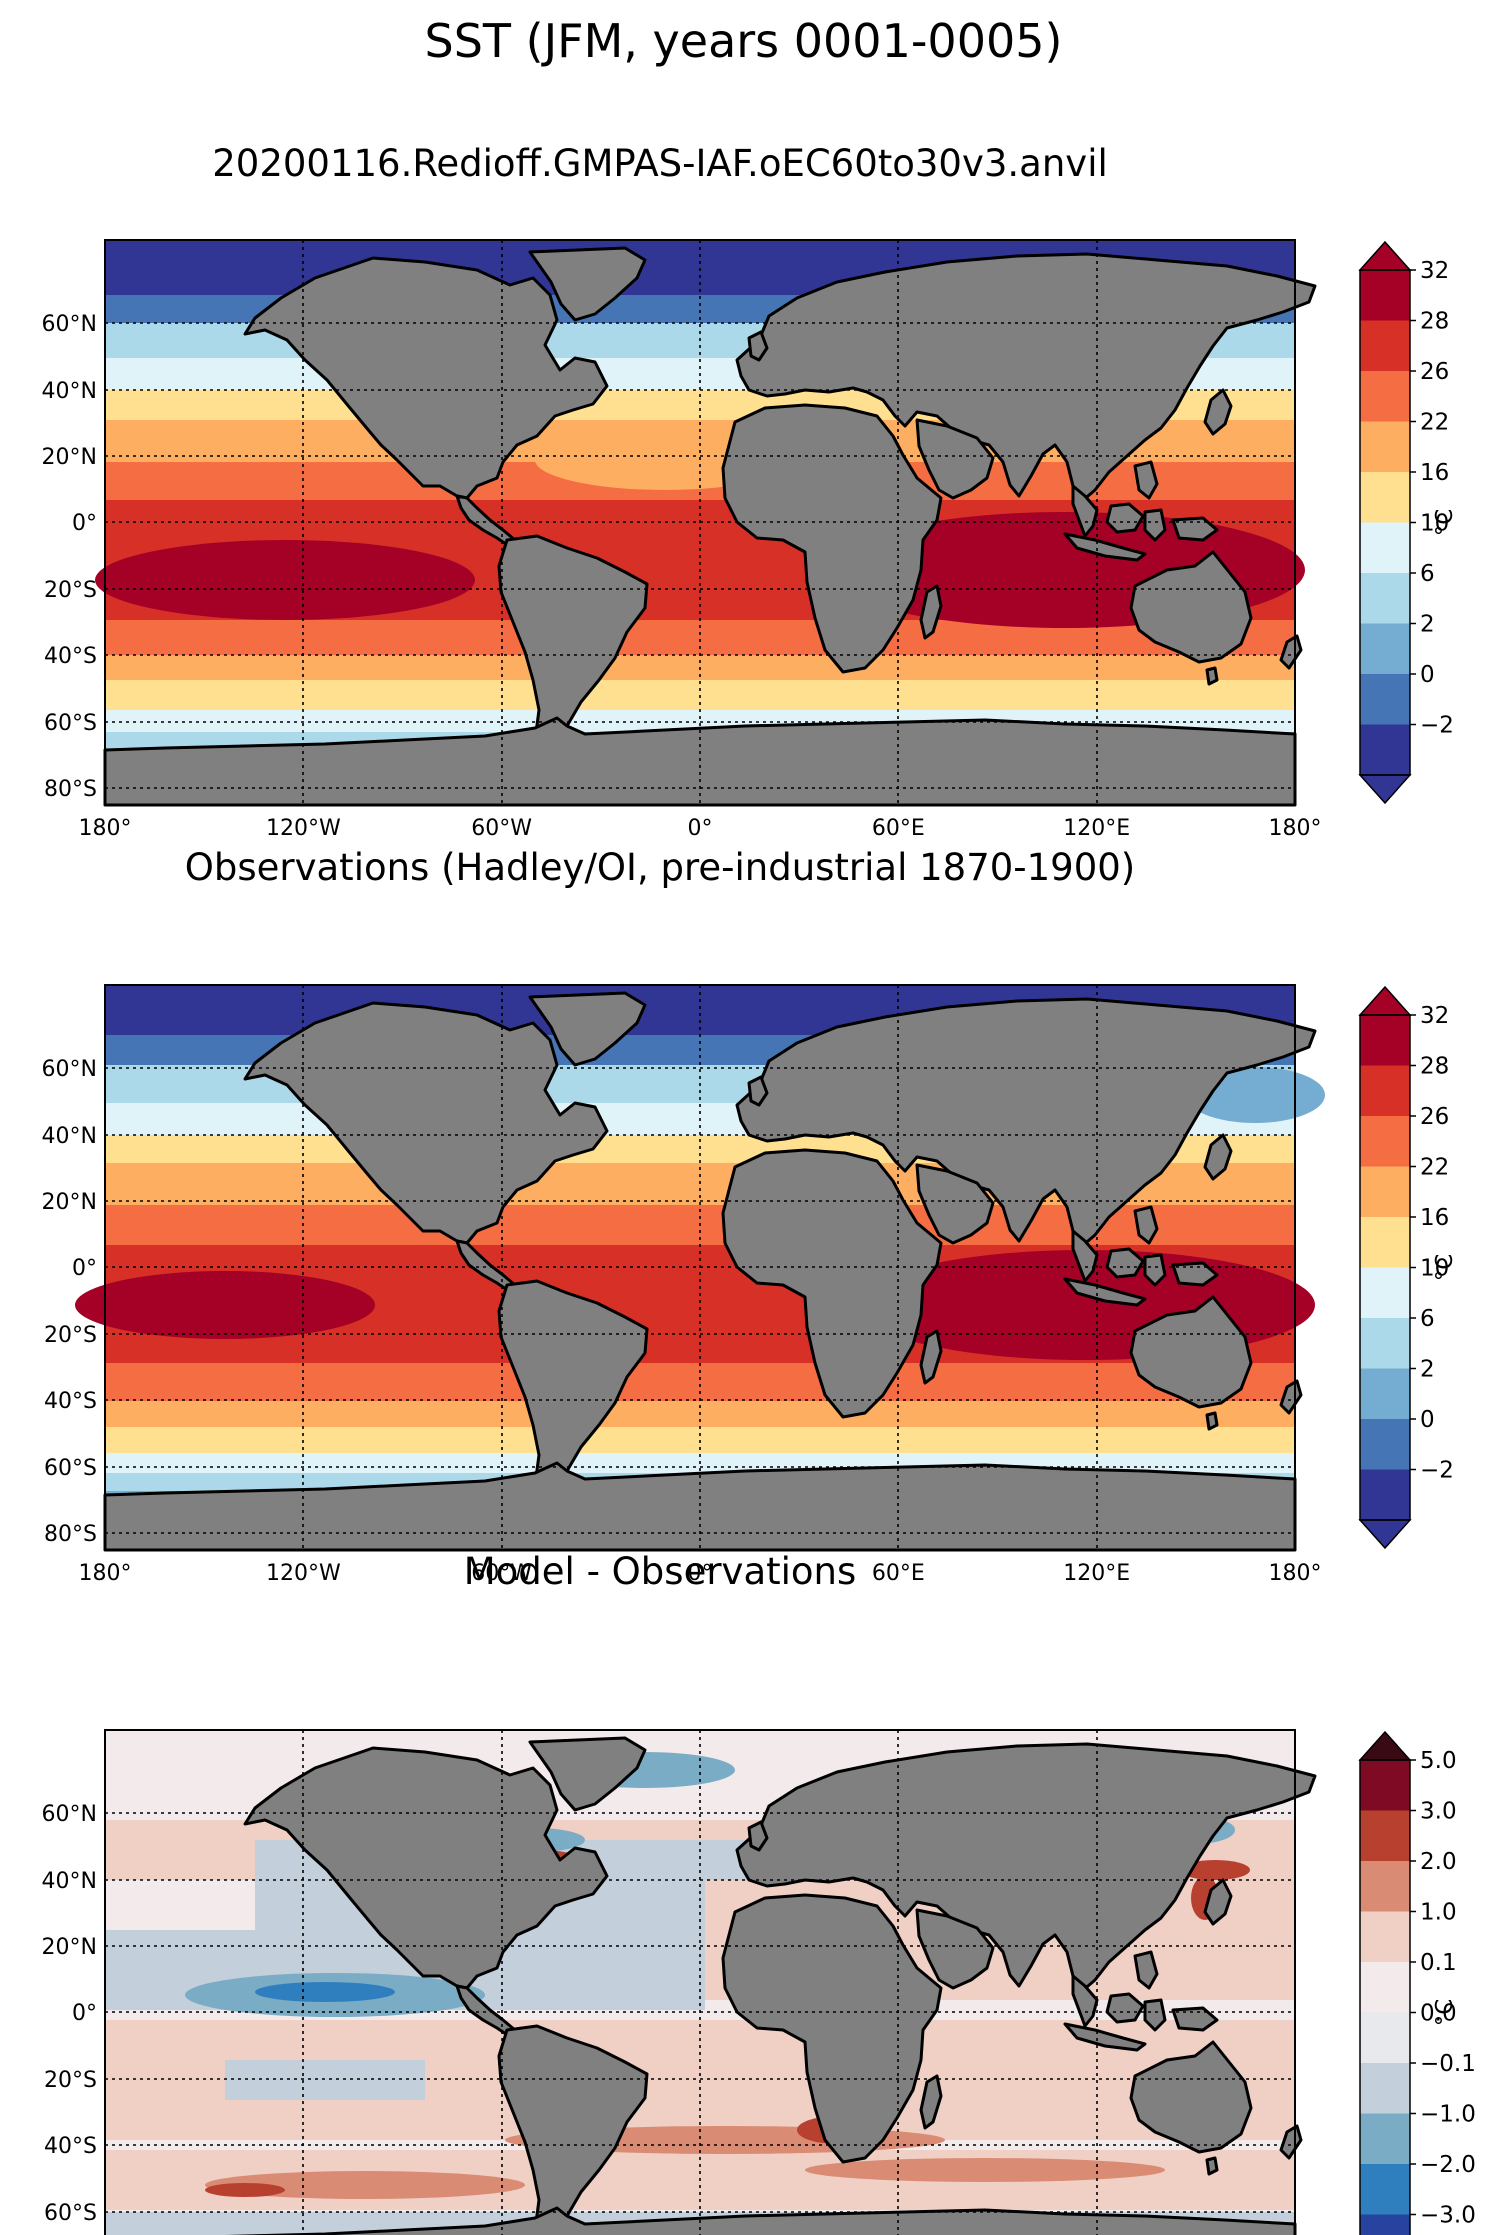  Describe the element at coordinates (1427, 1420) in the screenshot. I see `colorbar-tick-label: 0` at that location.